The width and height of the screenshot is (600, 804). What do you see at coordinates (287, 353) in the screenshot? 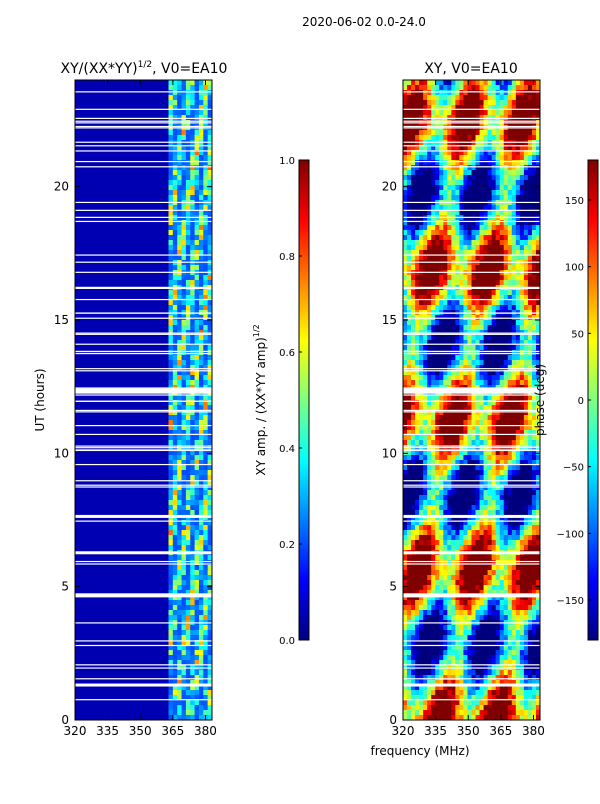
I see `left-colorbar-tick-label: 0.6` at bounding box center [287, 353].